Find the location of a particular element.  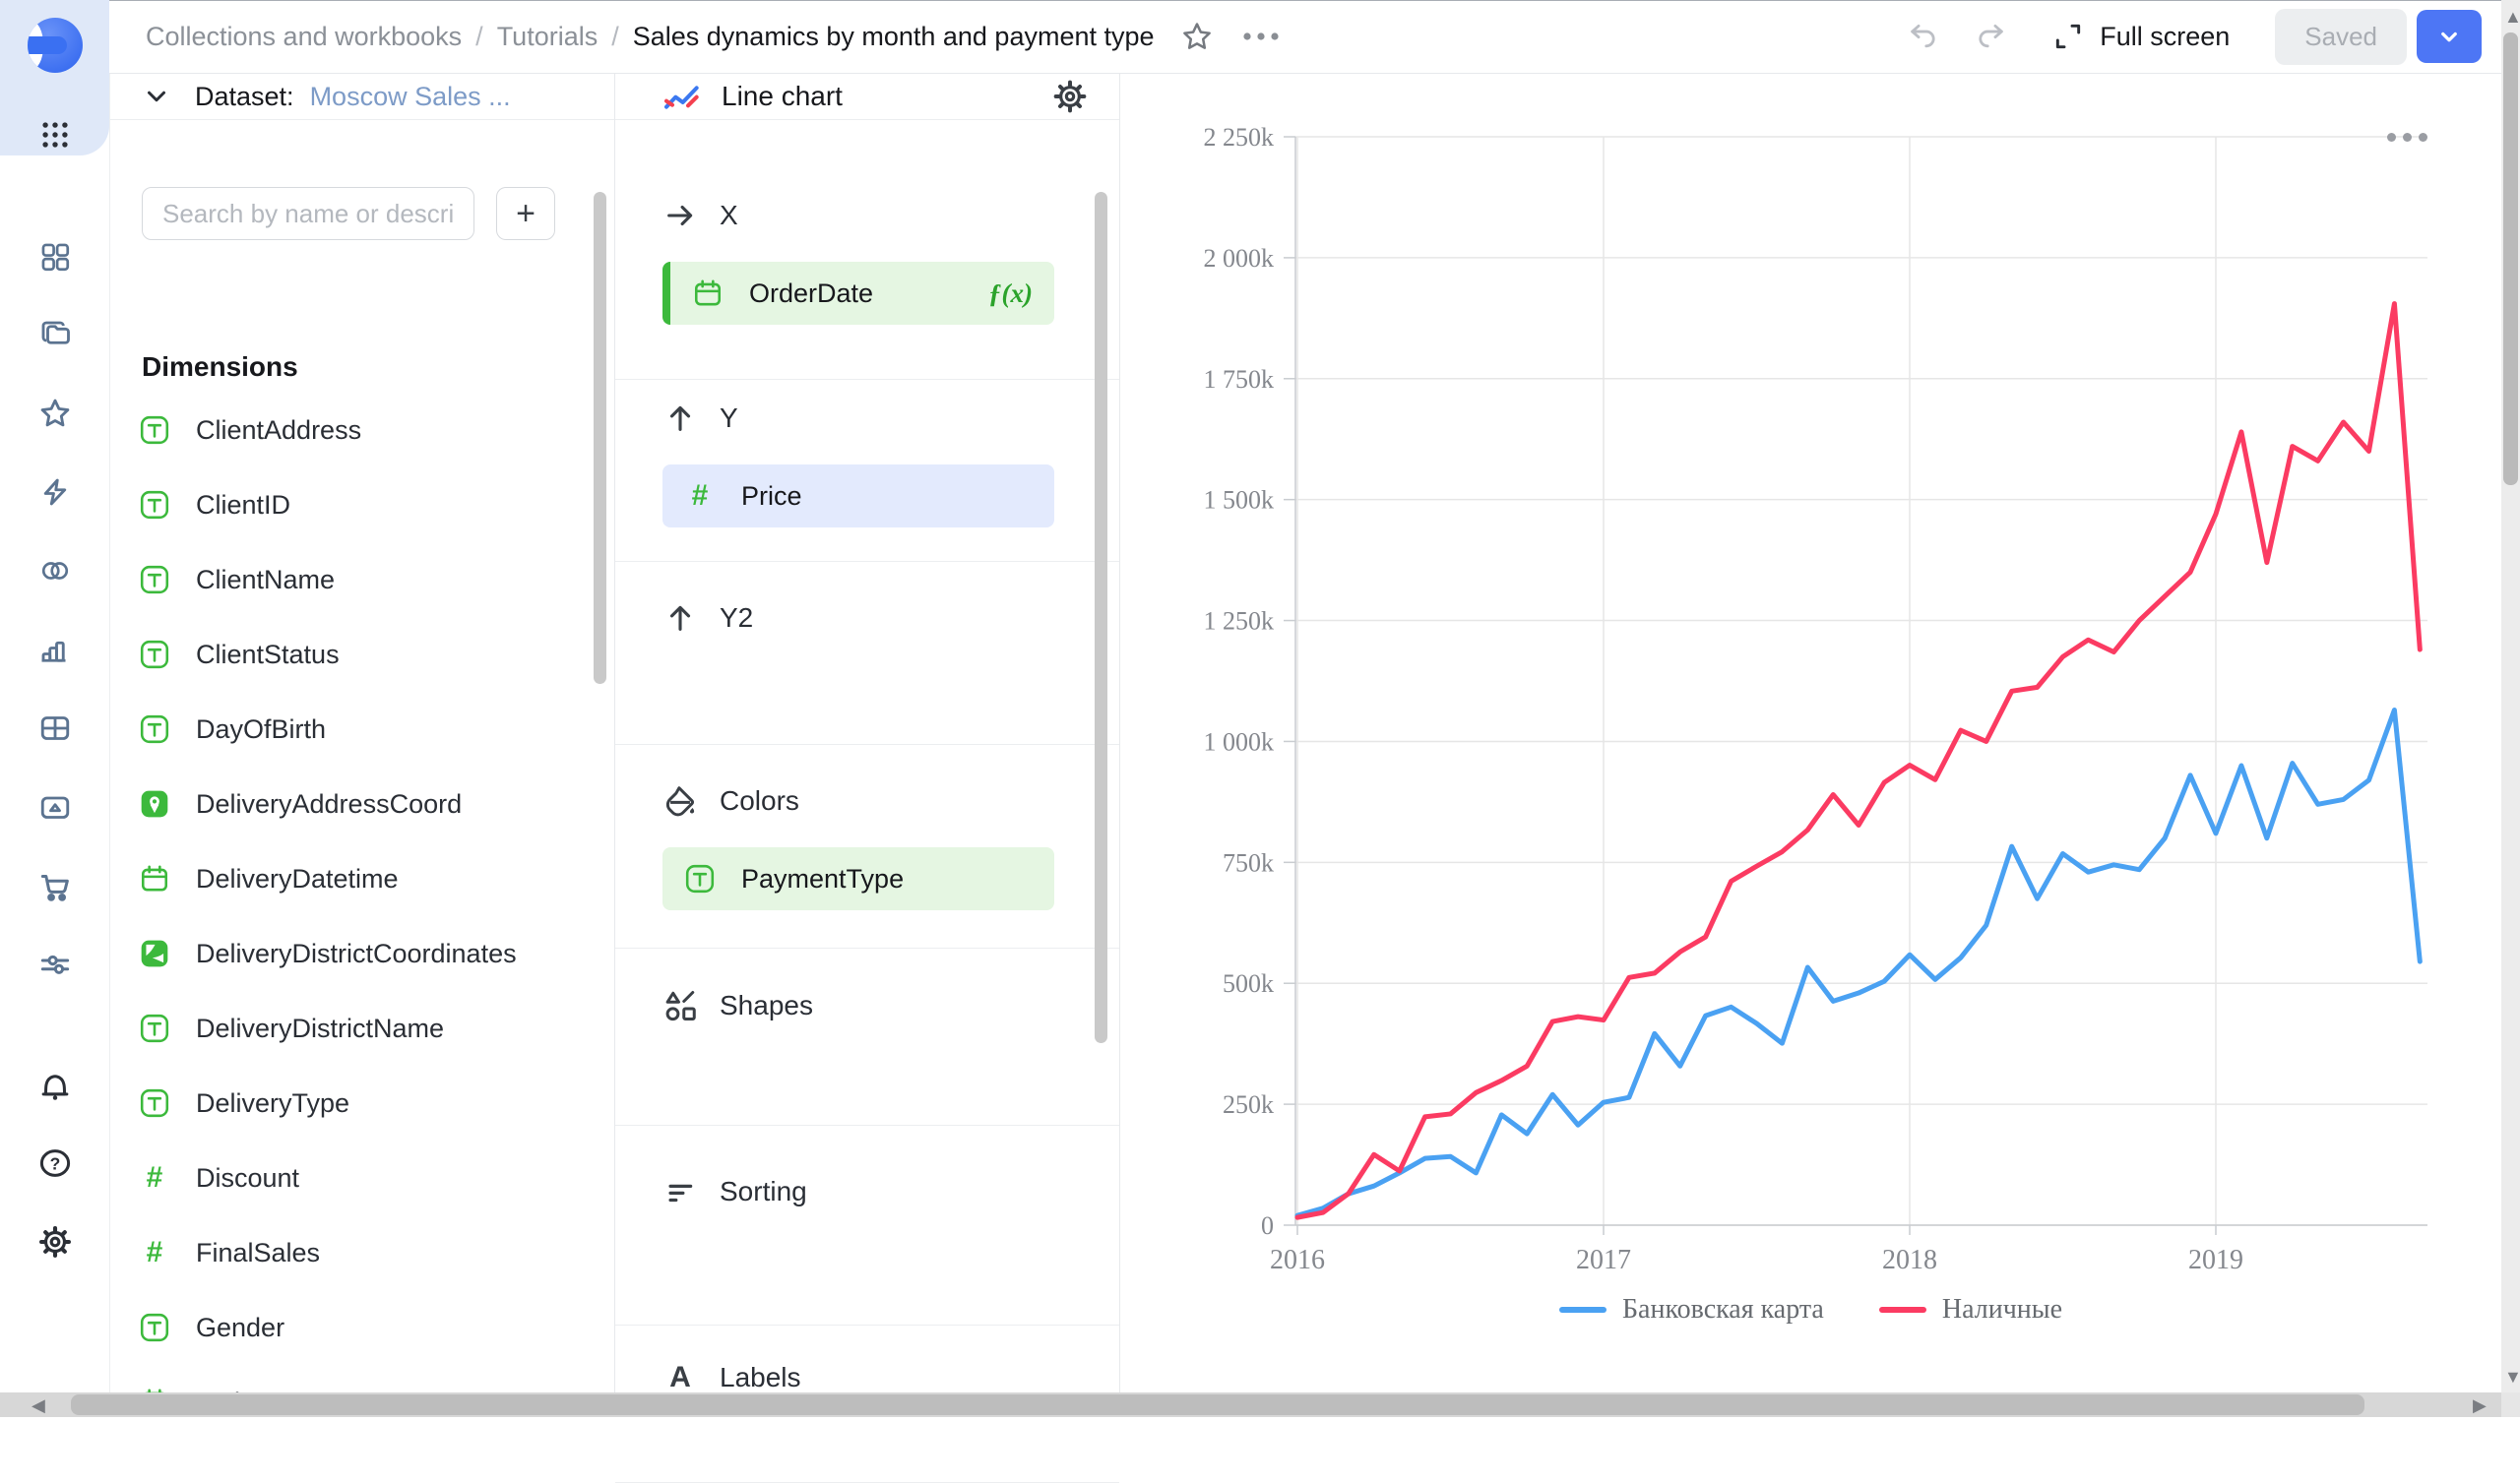

settings-gear-icon is located at coordinates (55, 1242).